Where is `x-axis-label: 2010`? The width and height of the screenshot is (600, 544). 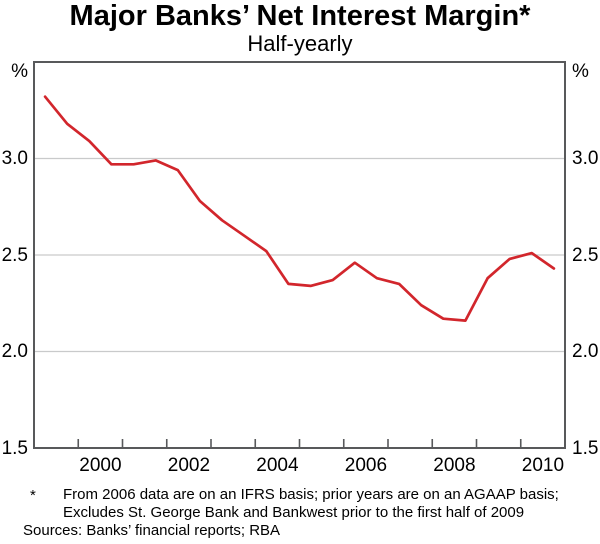 x-axis-label: 2010 is located at coordinates (543, 465).